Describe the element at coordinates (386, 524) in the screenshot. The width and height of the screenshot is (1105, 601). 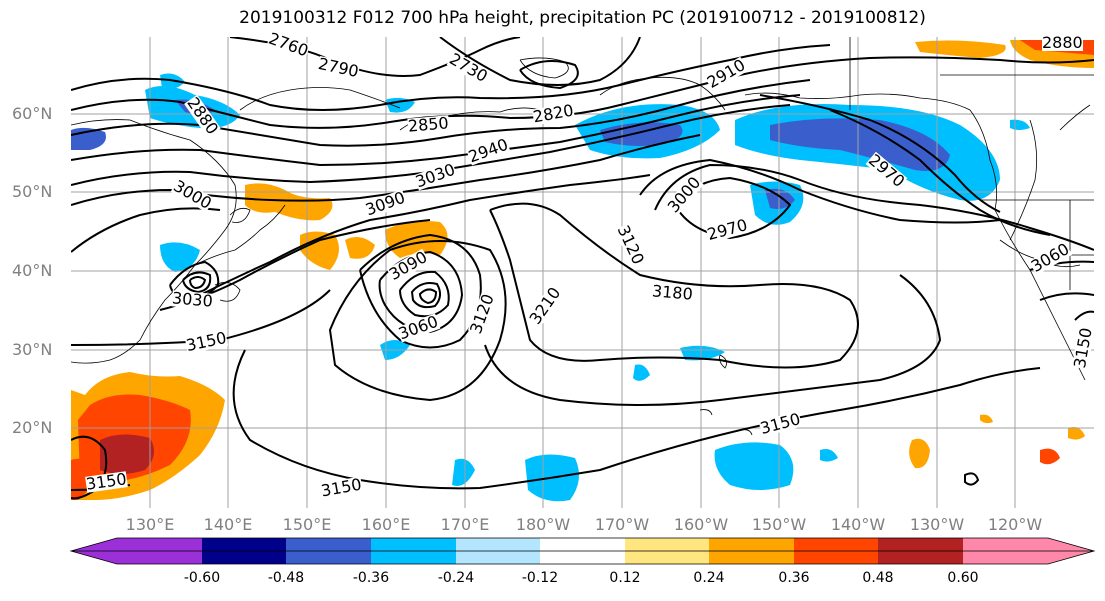
I see `lon-label: 160°E` at that location.